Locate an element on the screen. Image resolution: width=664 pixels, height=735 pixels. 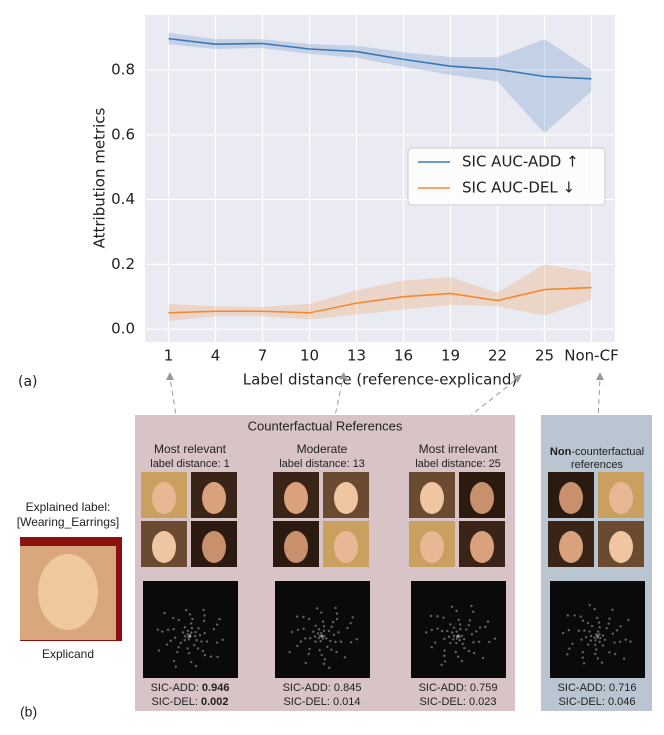
noncf-title-rest: -counterfactual is located at coordinates (607, 452).